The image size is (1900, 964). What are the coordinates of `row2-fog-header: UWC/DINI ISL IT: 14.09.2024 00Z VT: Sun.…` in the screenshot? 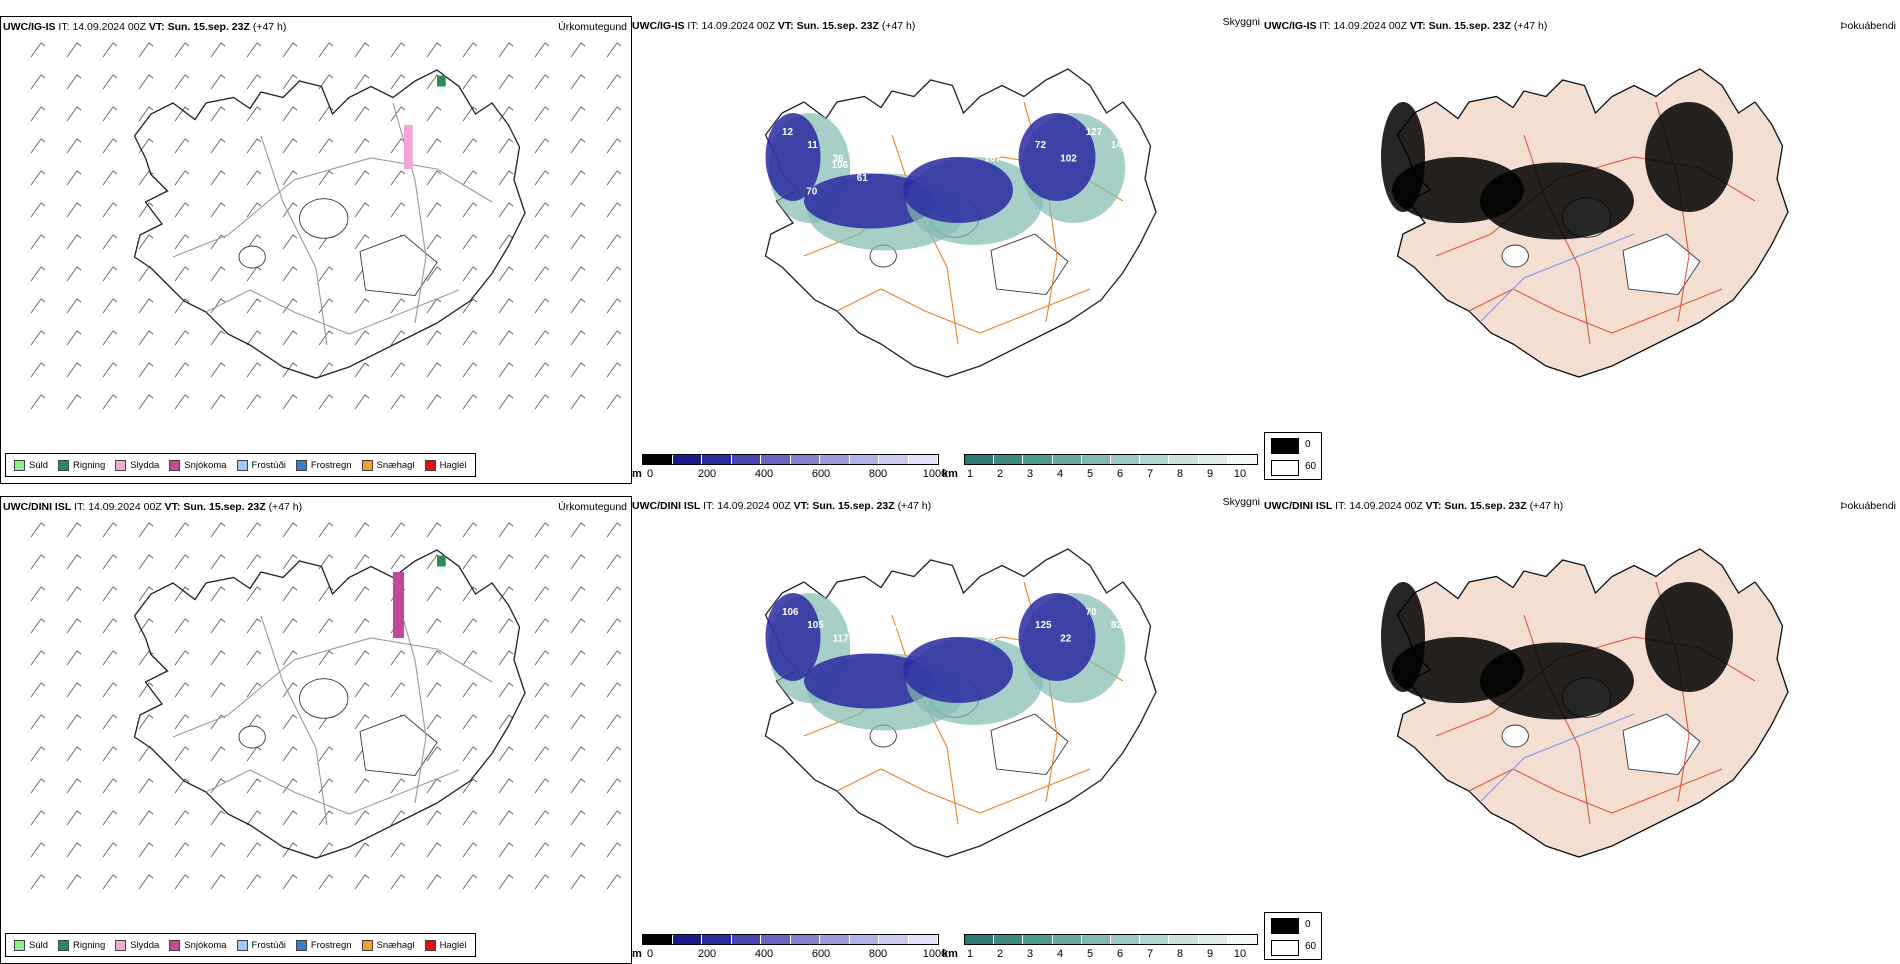 It's located at (1580, 506).